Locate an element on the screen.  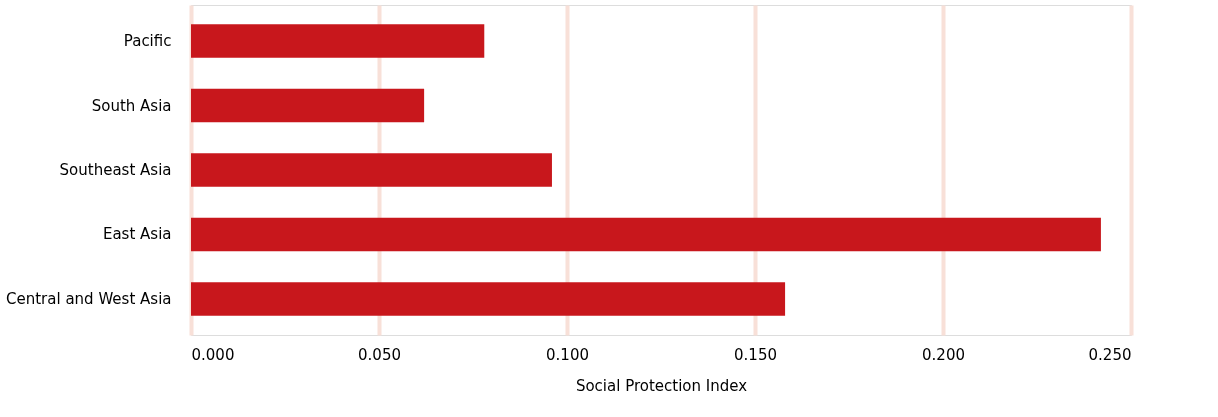
y-tick-label: Pacific is located at coordinates (147, 41).